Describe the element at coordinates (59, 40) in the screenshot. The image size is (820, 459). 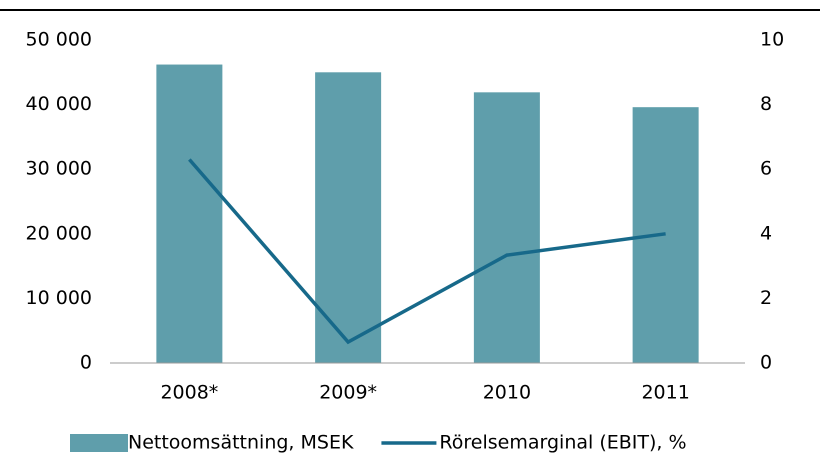
I see `y-tick-label: 50 000` at that location.